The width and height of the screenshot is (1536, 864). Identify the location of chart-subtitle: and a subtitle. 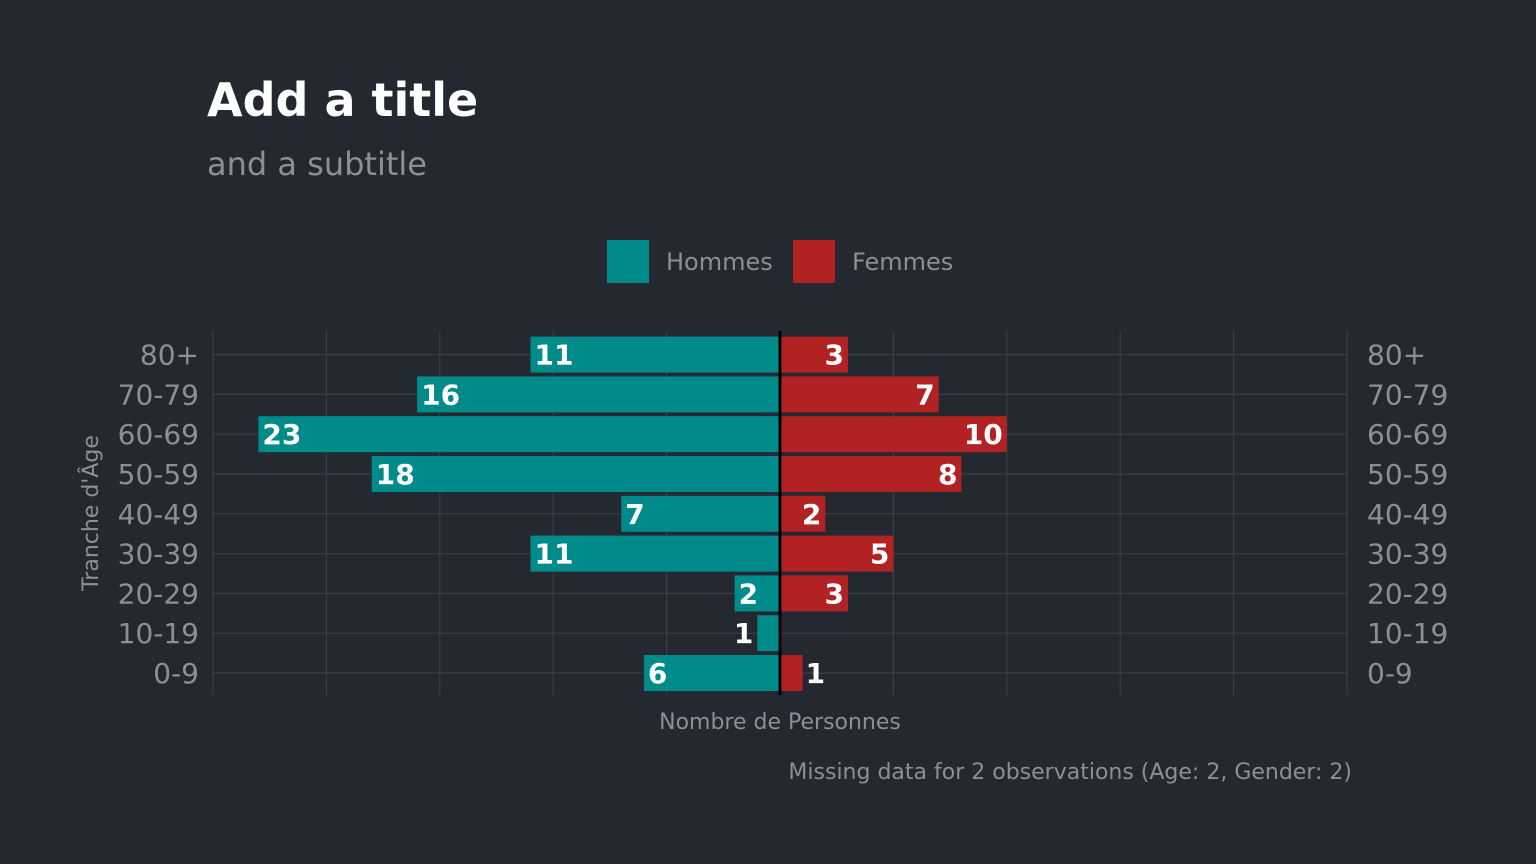
(317, 164).